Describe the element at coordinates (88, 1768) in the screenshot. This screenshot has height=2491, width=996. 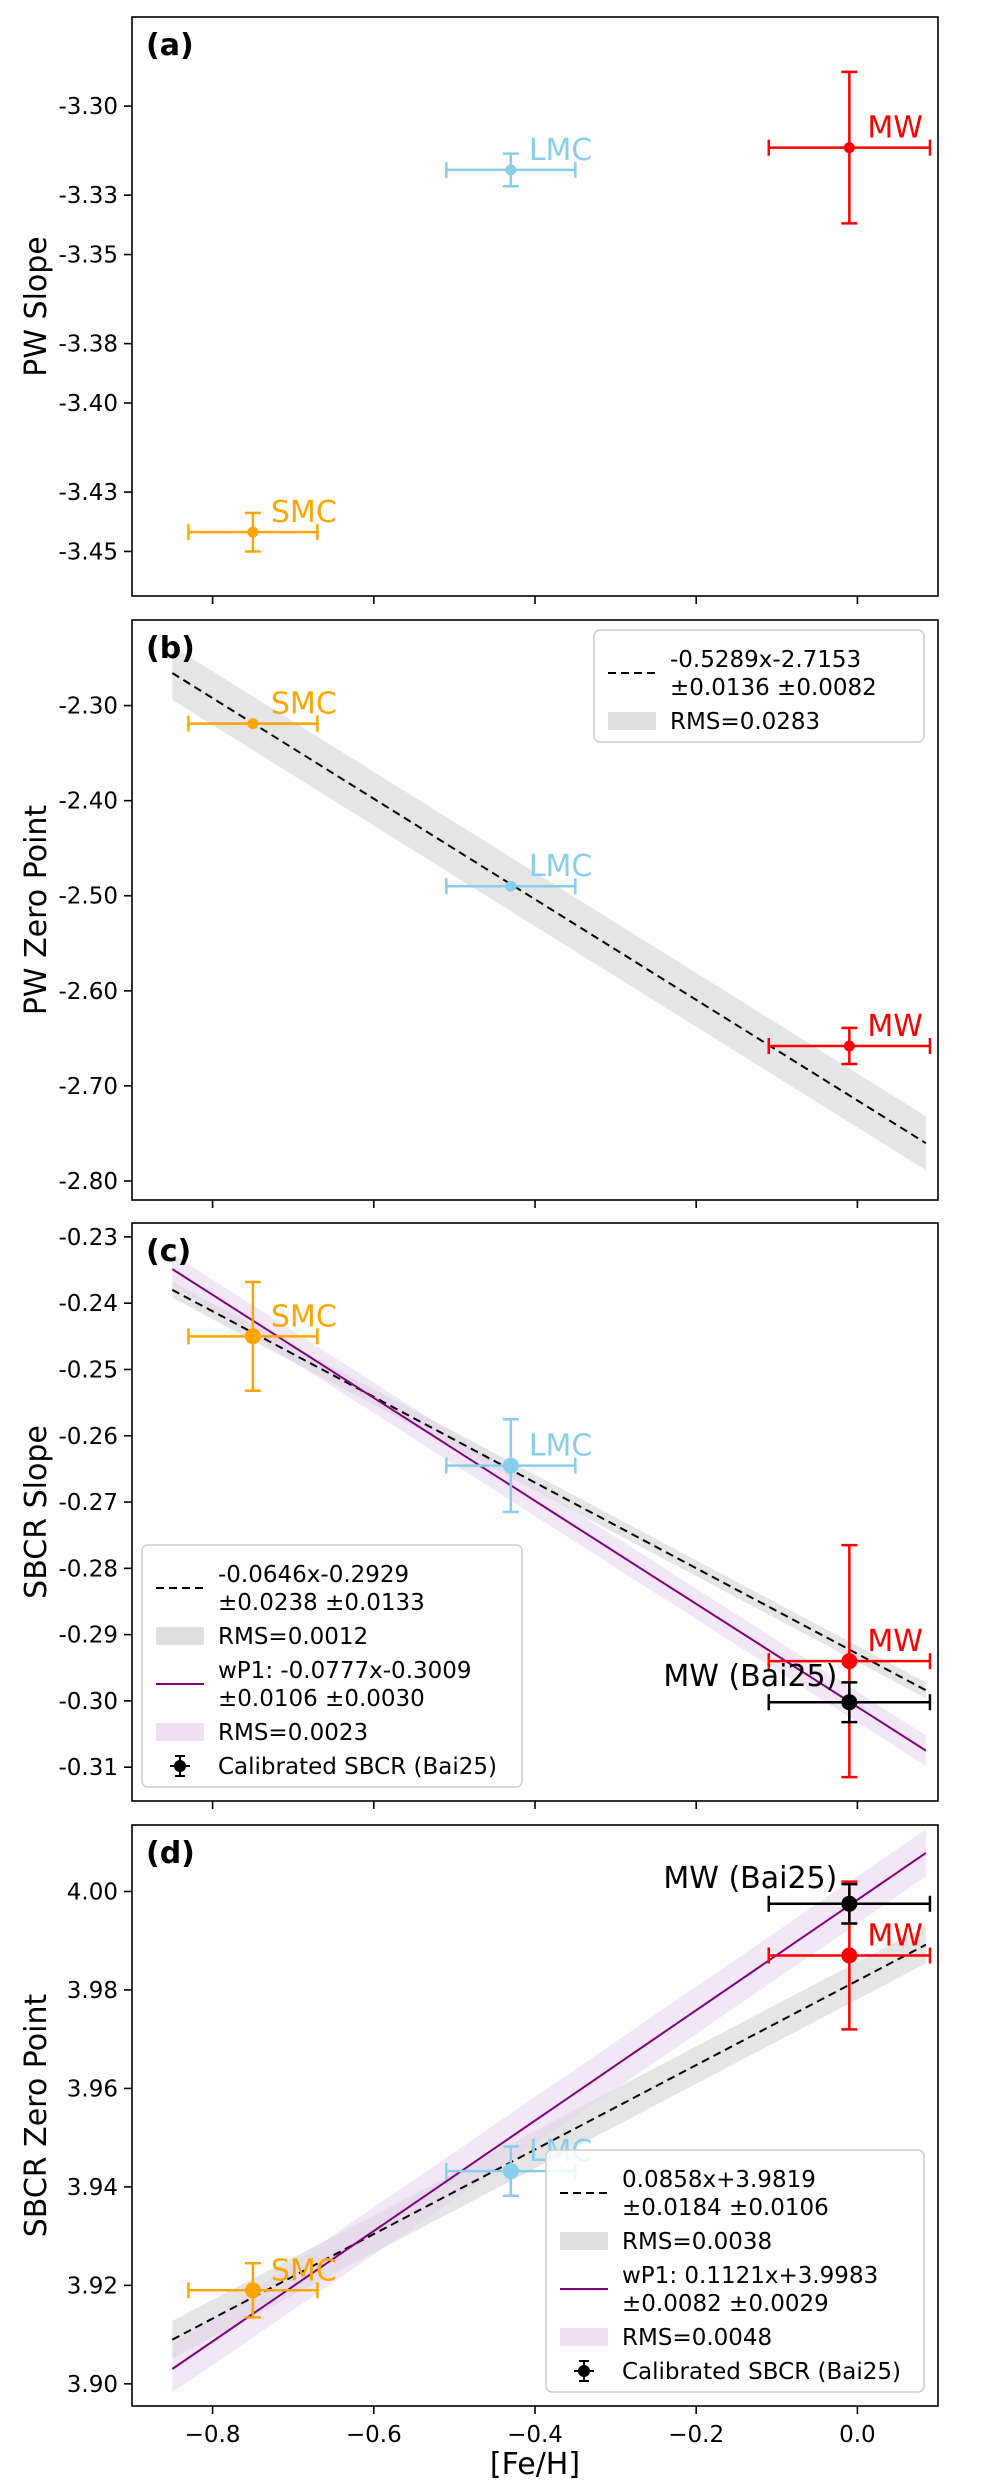
I see `y-tick-label: -0.31` at that location.